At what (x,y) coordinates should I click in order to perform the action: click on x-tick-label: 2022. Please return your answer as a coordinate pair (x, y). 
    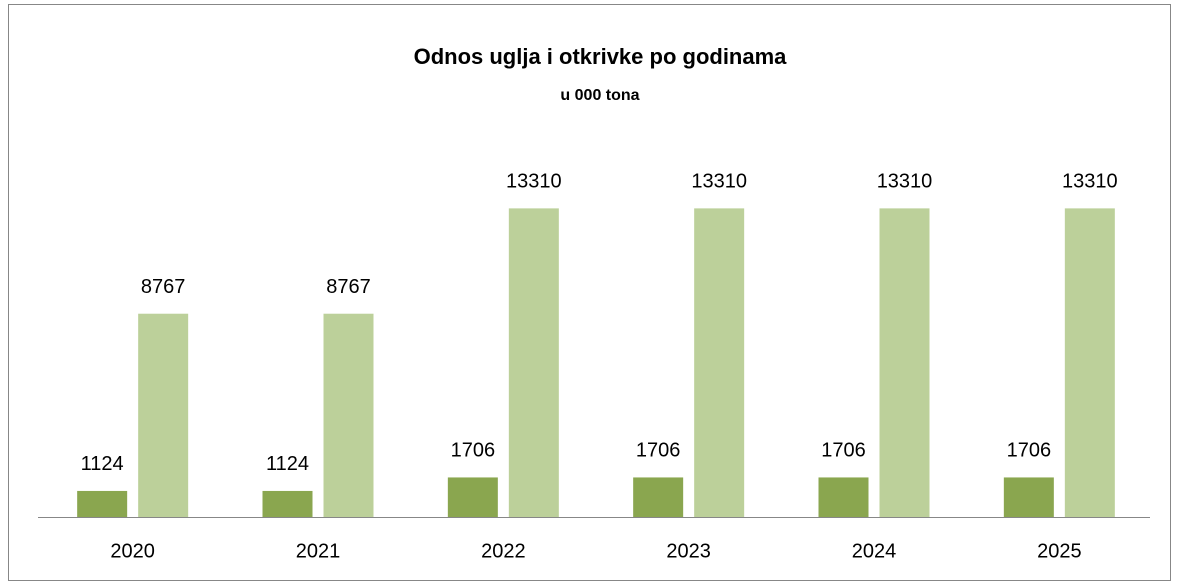
    Looking at the image, I should click on (503, 551).